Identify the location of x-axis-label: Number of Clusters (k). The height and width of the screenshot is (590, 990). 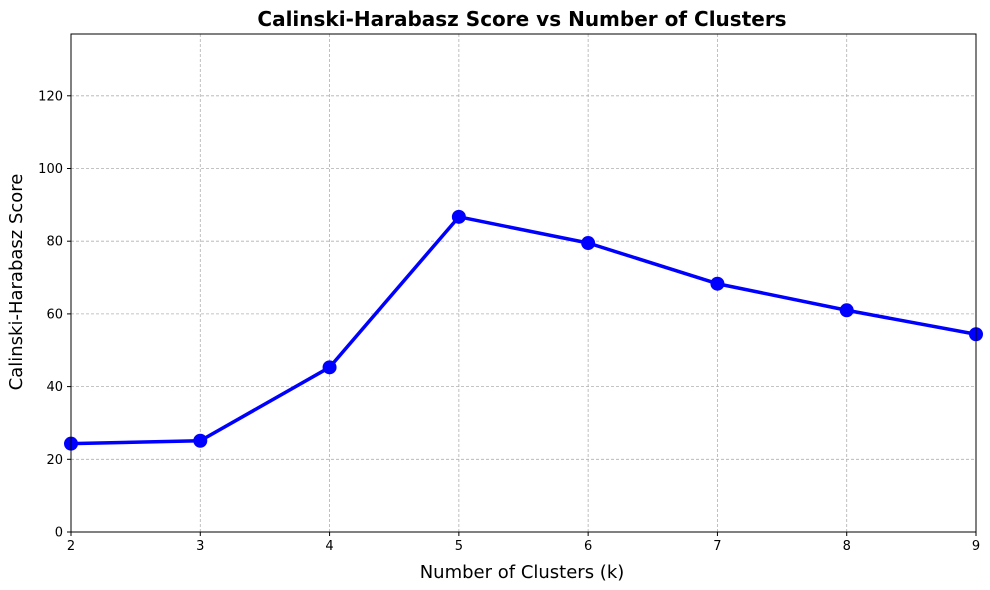
(522, 572).